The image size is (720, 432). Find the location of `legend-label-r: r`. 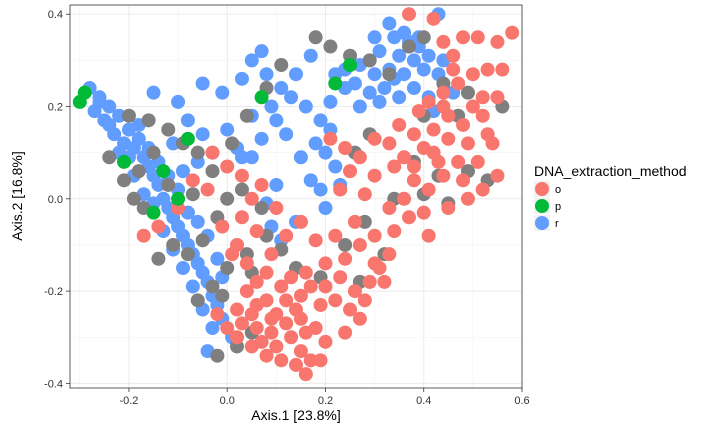

legend-label-r: r is located at coordinates (557, 224).